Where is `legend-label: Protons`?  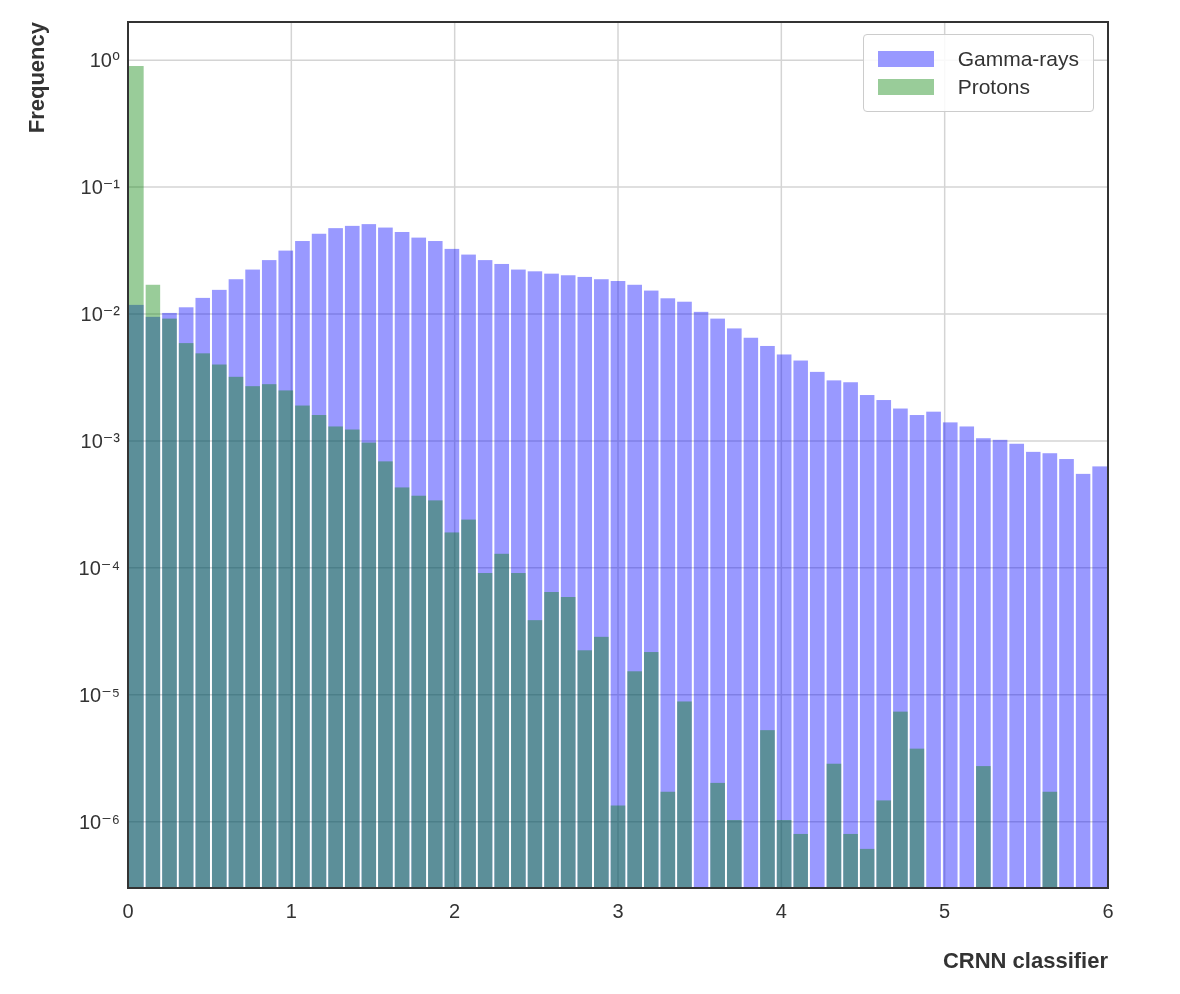
legend-label: Protons is located at coordinates (994, 87).